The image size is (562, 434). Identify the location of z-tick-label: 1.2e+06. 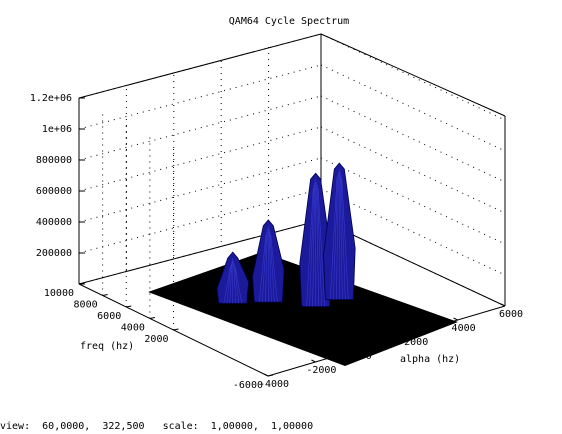
(51, 98).